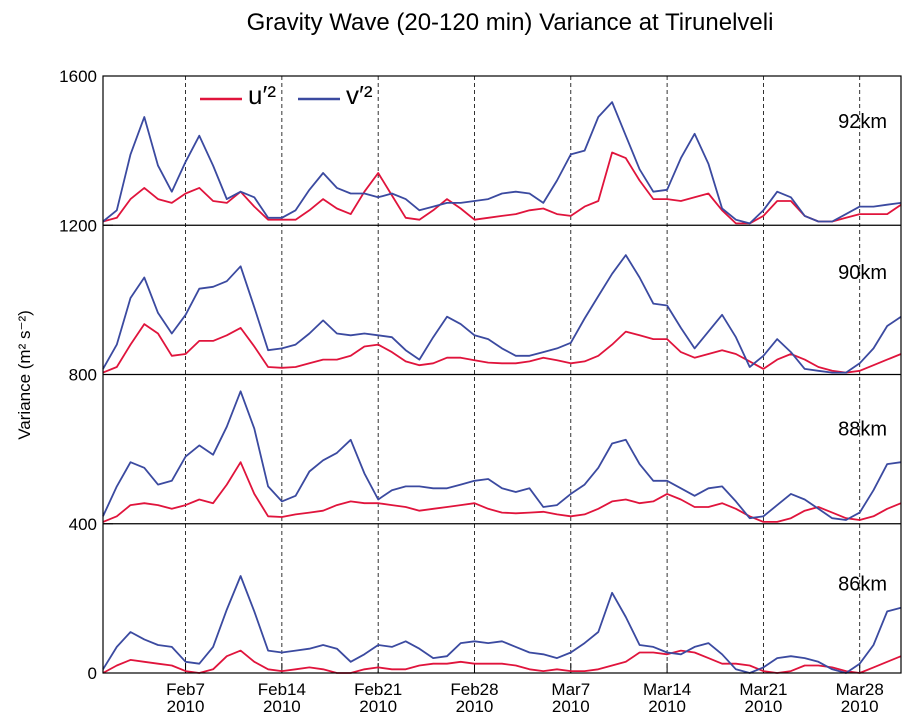 Image resolution: width=902 pixels, height=725 pixels. What do you see at coordinates (763, 689) in the screenshot?
I see `x-tick-label: Mar21` at bounding box center [763, 689].